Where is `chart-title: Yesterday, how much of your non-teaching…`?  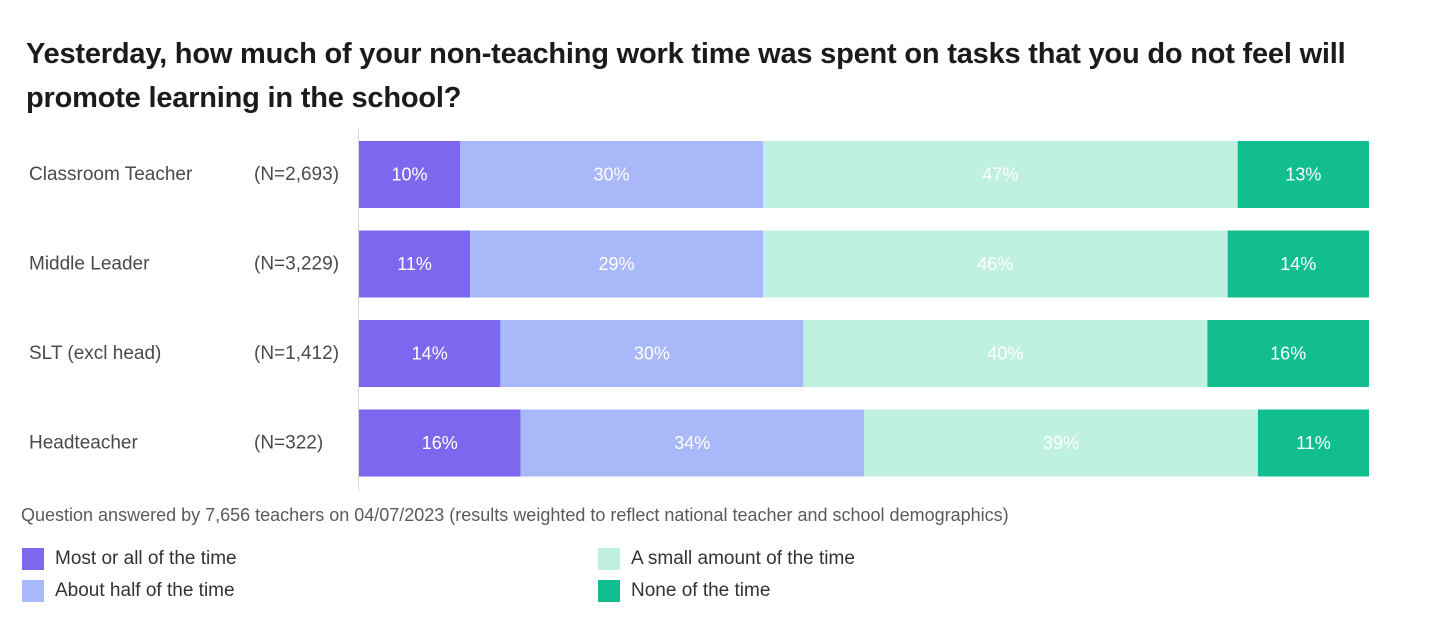
chart-title: Yesterday, how much of your non-teaching… is located at coordinates (686, 76).